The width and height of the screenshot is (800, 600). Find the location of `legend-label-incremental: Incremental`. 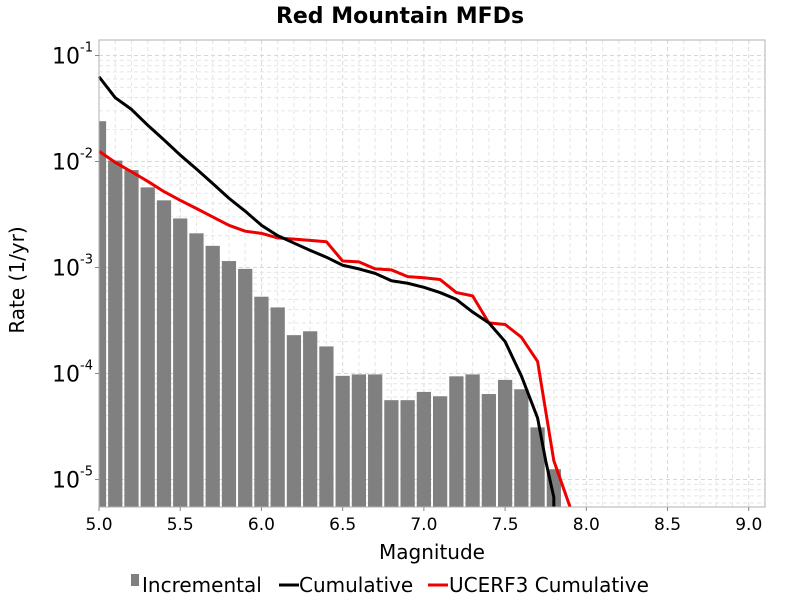

legend-label-incremental: Incremental is located at coordinates (202, 585).